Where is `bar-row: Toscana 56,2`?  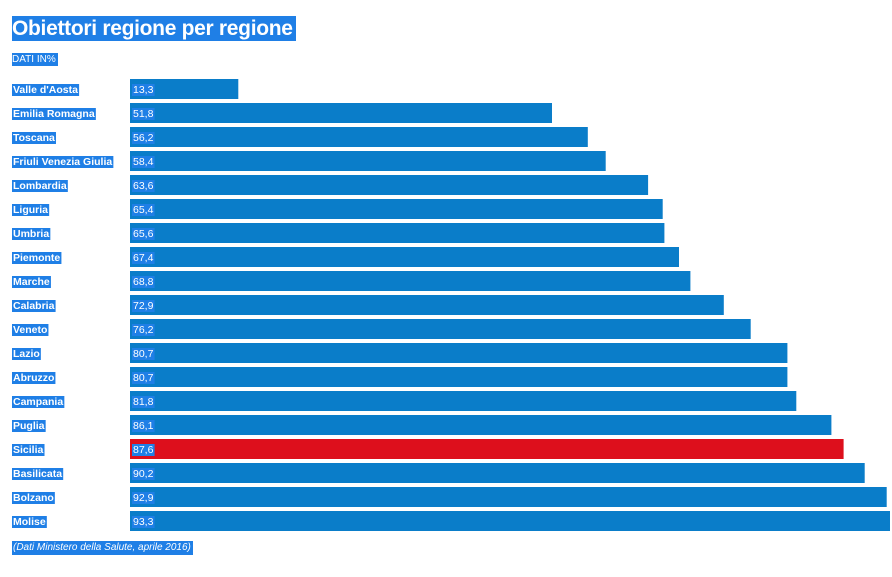 bar-row: Toscana 56,2 is located at coordinates (300, 137).